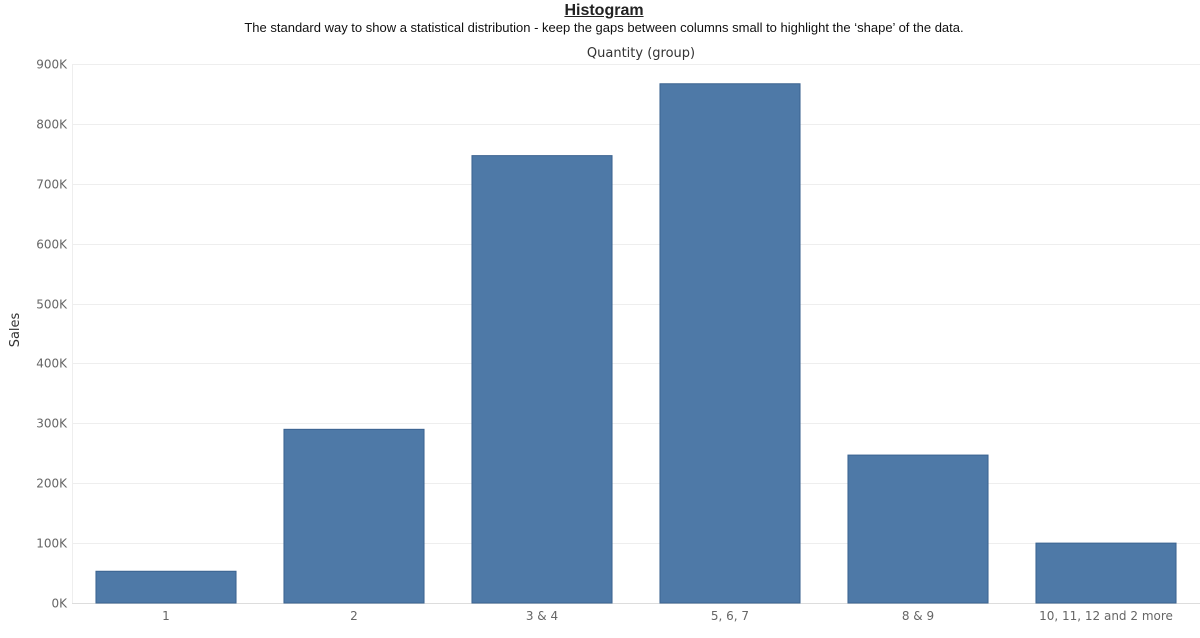 Image resolution: width=1200 pixels, height=638 pixels. Describe the element at coordinates (52, 544) in the screenshot. I see `y-tick-label: 100K` at that location.